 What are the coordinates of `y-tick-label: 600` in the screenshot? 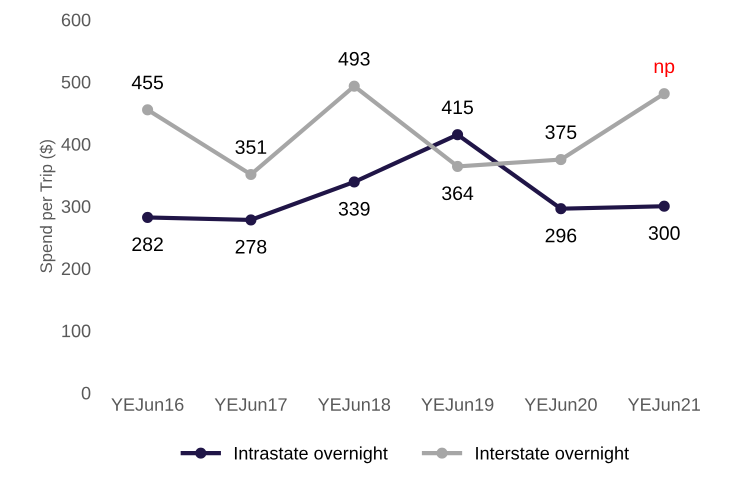 It's located at (76, 20).